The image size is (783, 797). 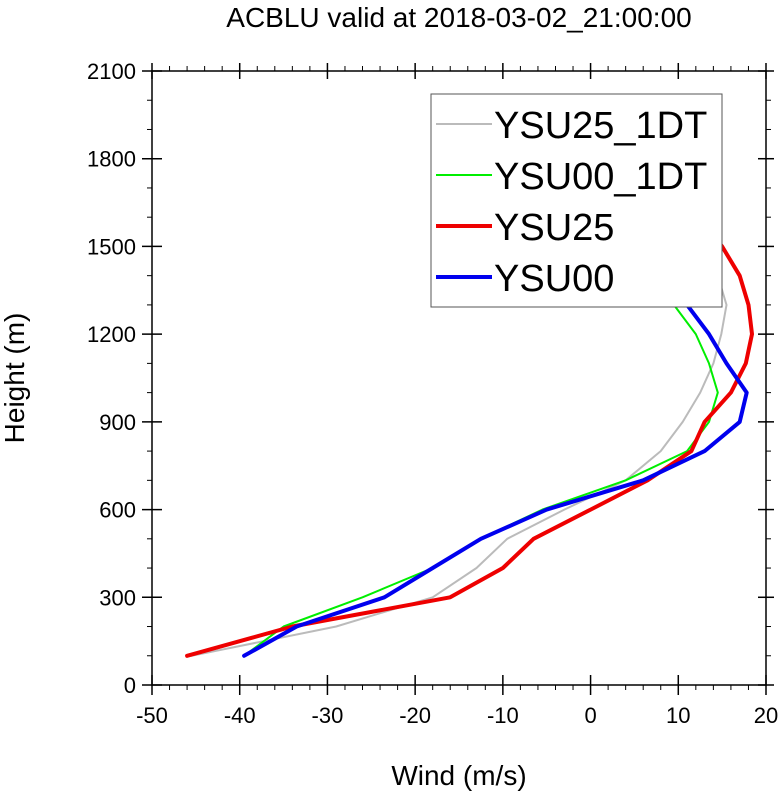 What do you see at coordinates (590, 715) in the screenshot?
I see `x-tick-label: 0` at bounding box center [590, 715].